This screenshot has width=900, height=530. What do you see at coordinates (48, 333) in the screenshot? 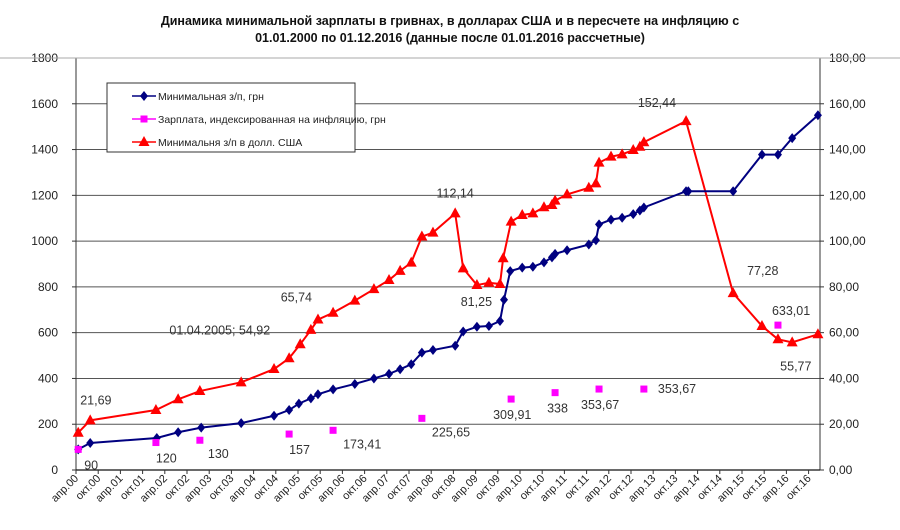
I see `y-left-tick-label: 600` at bounding box center [48, 333].